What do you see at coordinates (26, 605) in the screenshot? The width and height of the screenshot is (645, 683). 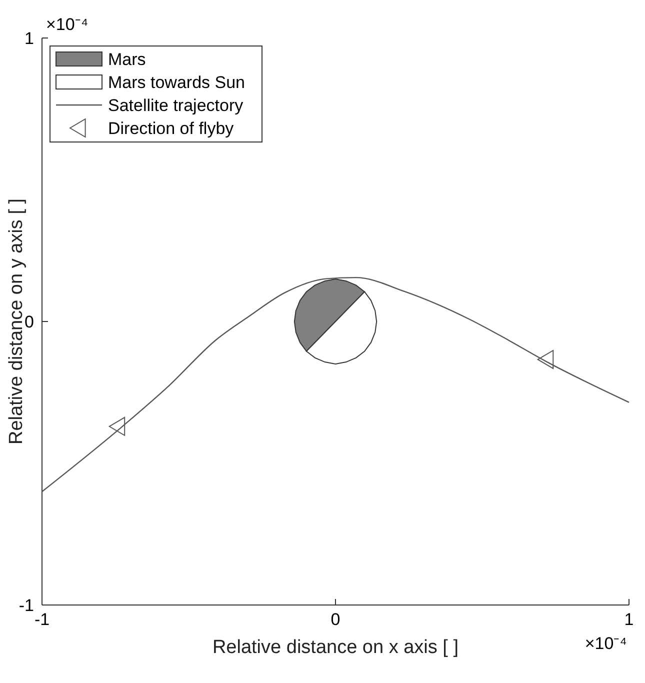 I see `y-tick-label: -1` at bounding box center [26, 605].